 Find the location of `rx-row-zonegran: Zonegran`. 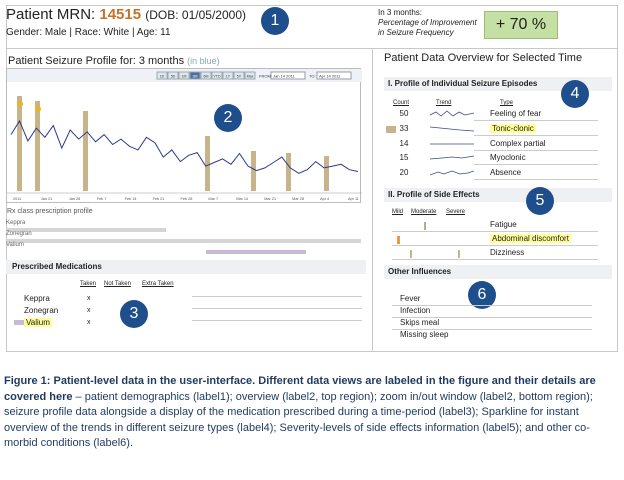

rx-row-zonegran: Zonegran is located at coordinates (183, 237).